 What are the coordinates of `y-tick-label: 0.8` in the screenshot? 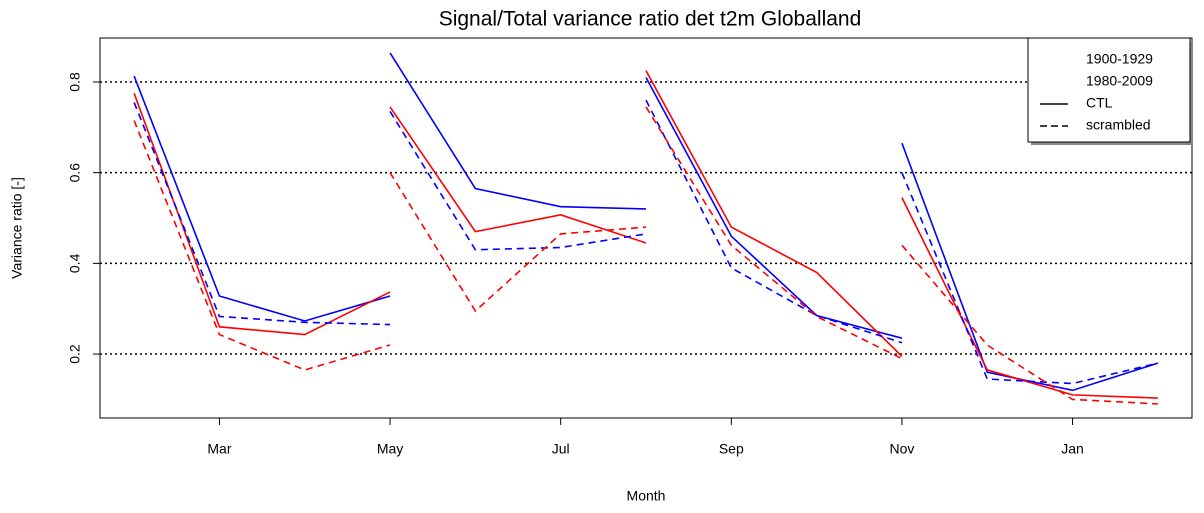 It's located at (75, 82).